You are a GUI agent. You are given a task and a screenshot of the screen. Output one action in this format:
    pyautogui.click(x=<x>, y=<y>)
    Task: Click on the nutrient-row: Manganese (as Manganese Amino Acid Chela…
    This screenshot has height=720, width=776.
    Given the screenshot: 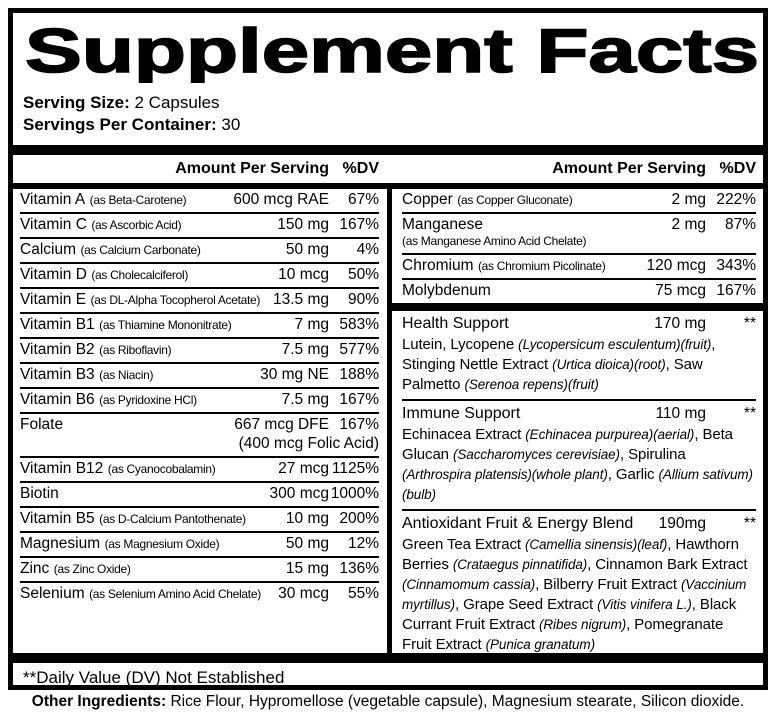 What is the action you would take?
    pyautogui.click(x=579, y=234)
    